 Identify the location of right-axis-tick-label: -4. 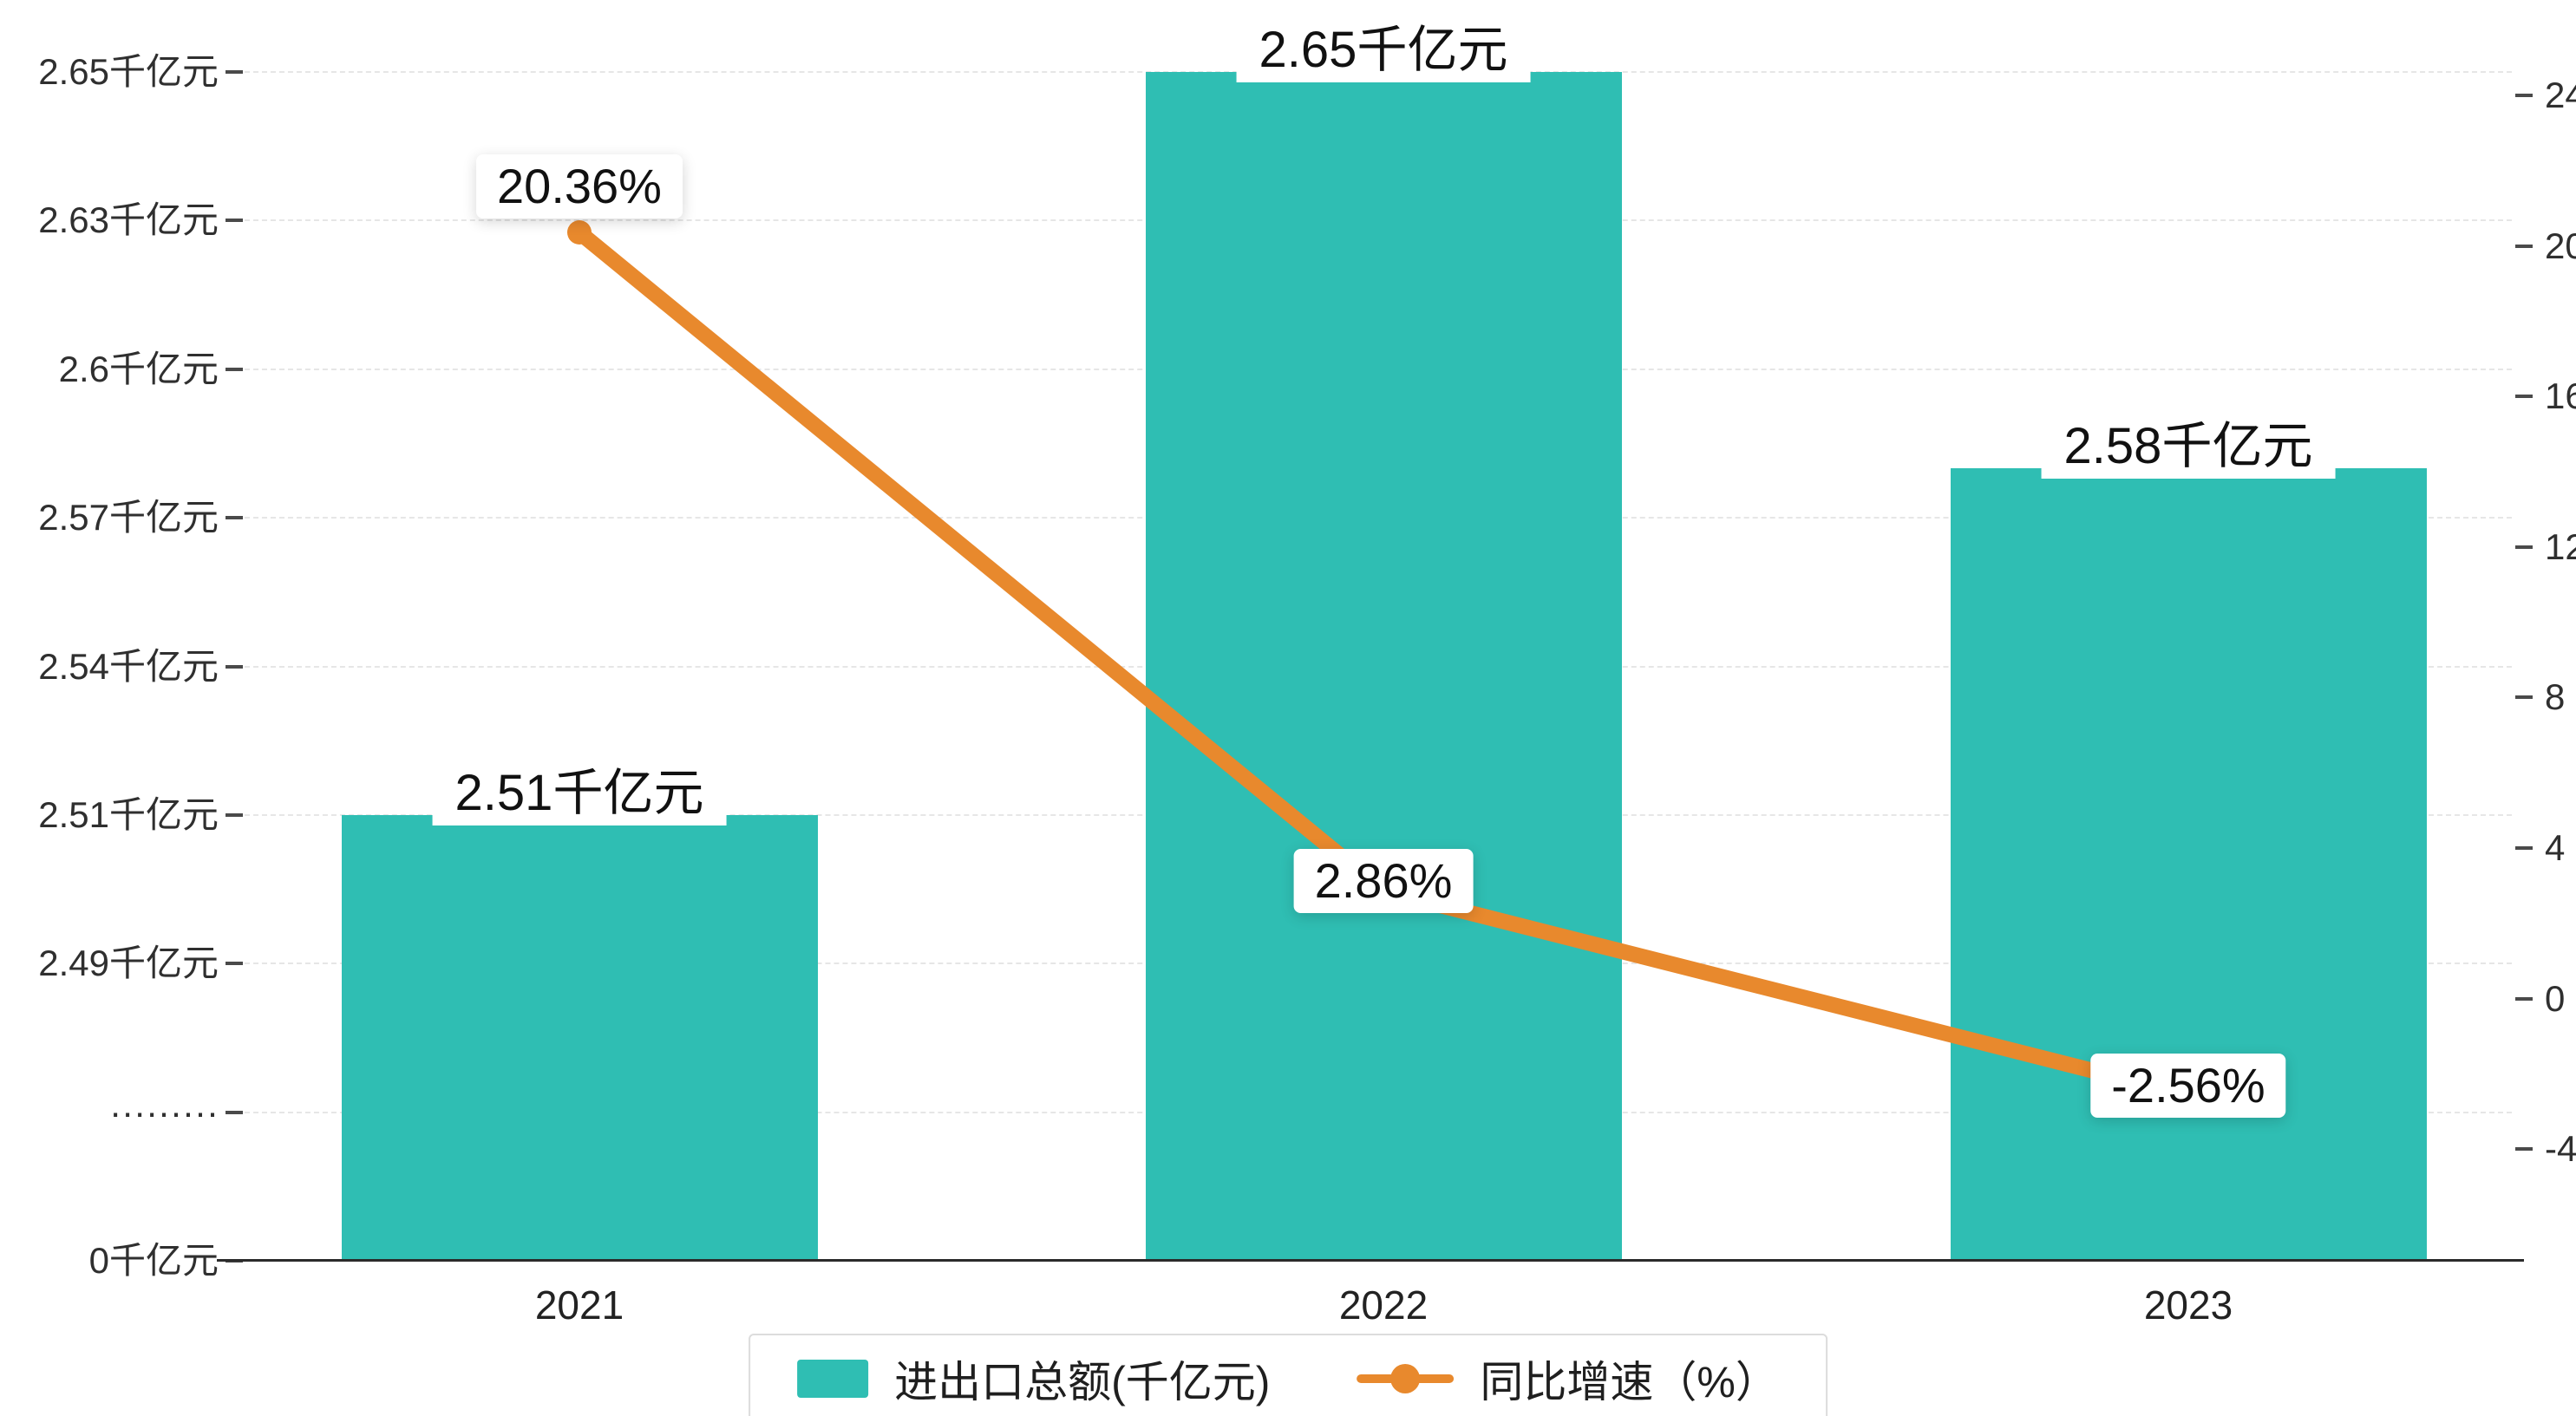
(2560, 1149).